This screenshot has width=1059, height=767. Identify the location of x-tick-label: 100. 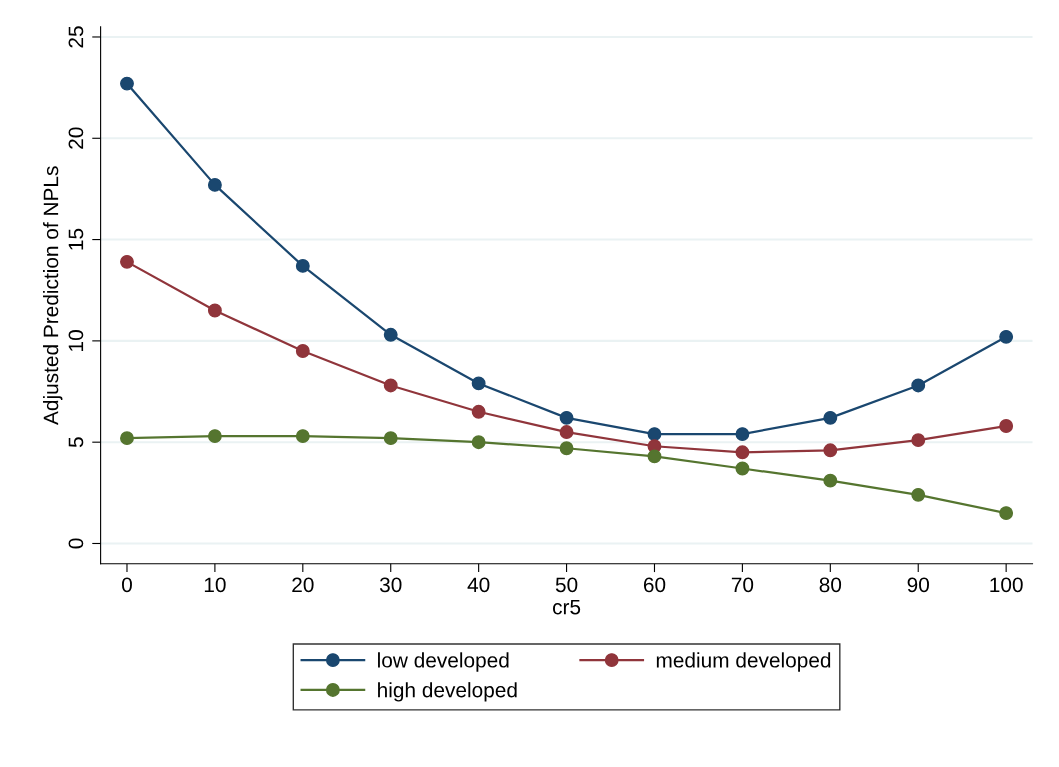
(1006, 585).